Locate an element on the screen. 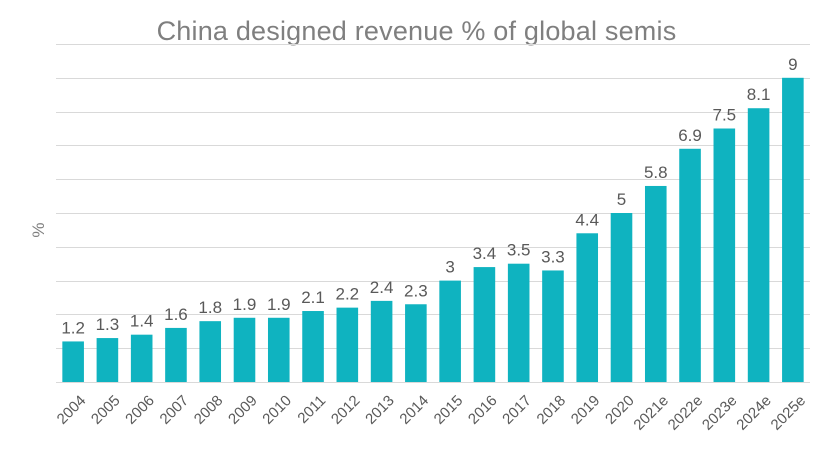 The height and width of the screenshot is (461, 833). data-label-2014: 2.3 is located at coordinates (416, 290).